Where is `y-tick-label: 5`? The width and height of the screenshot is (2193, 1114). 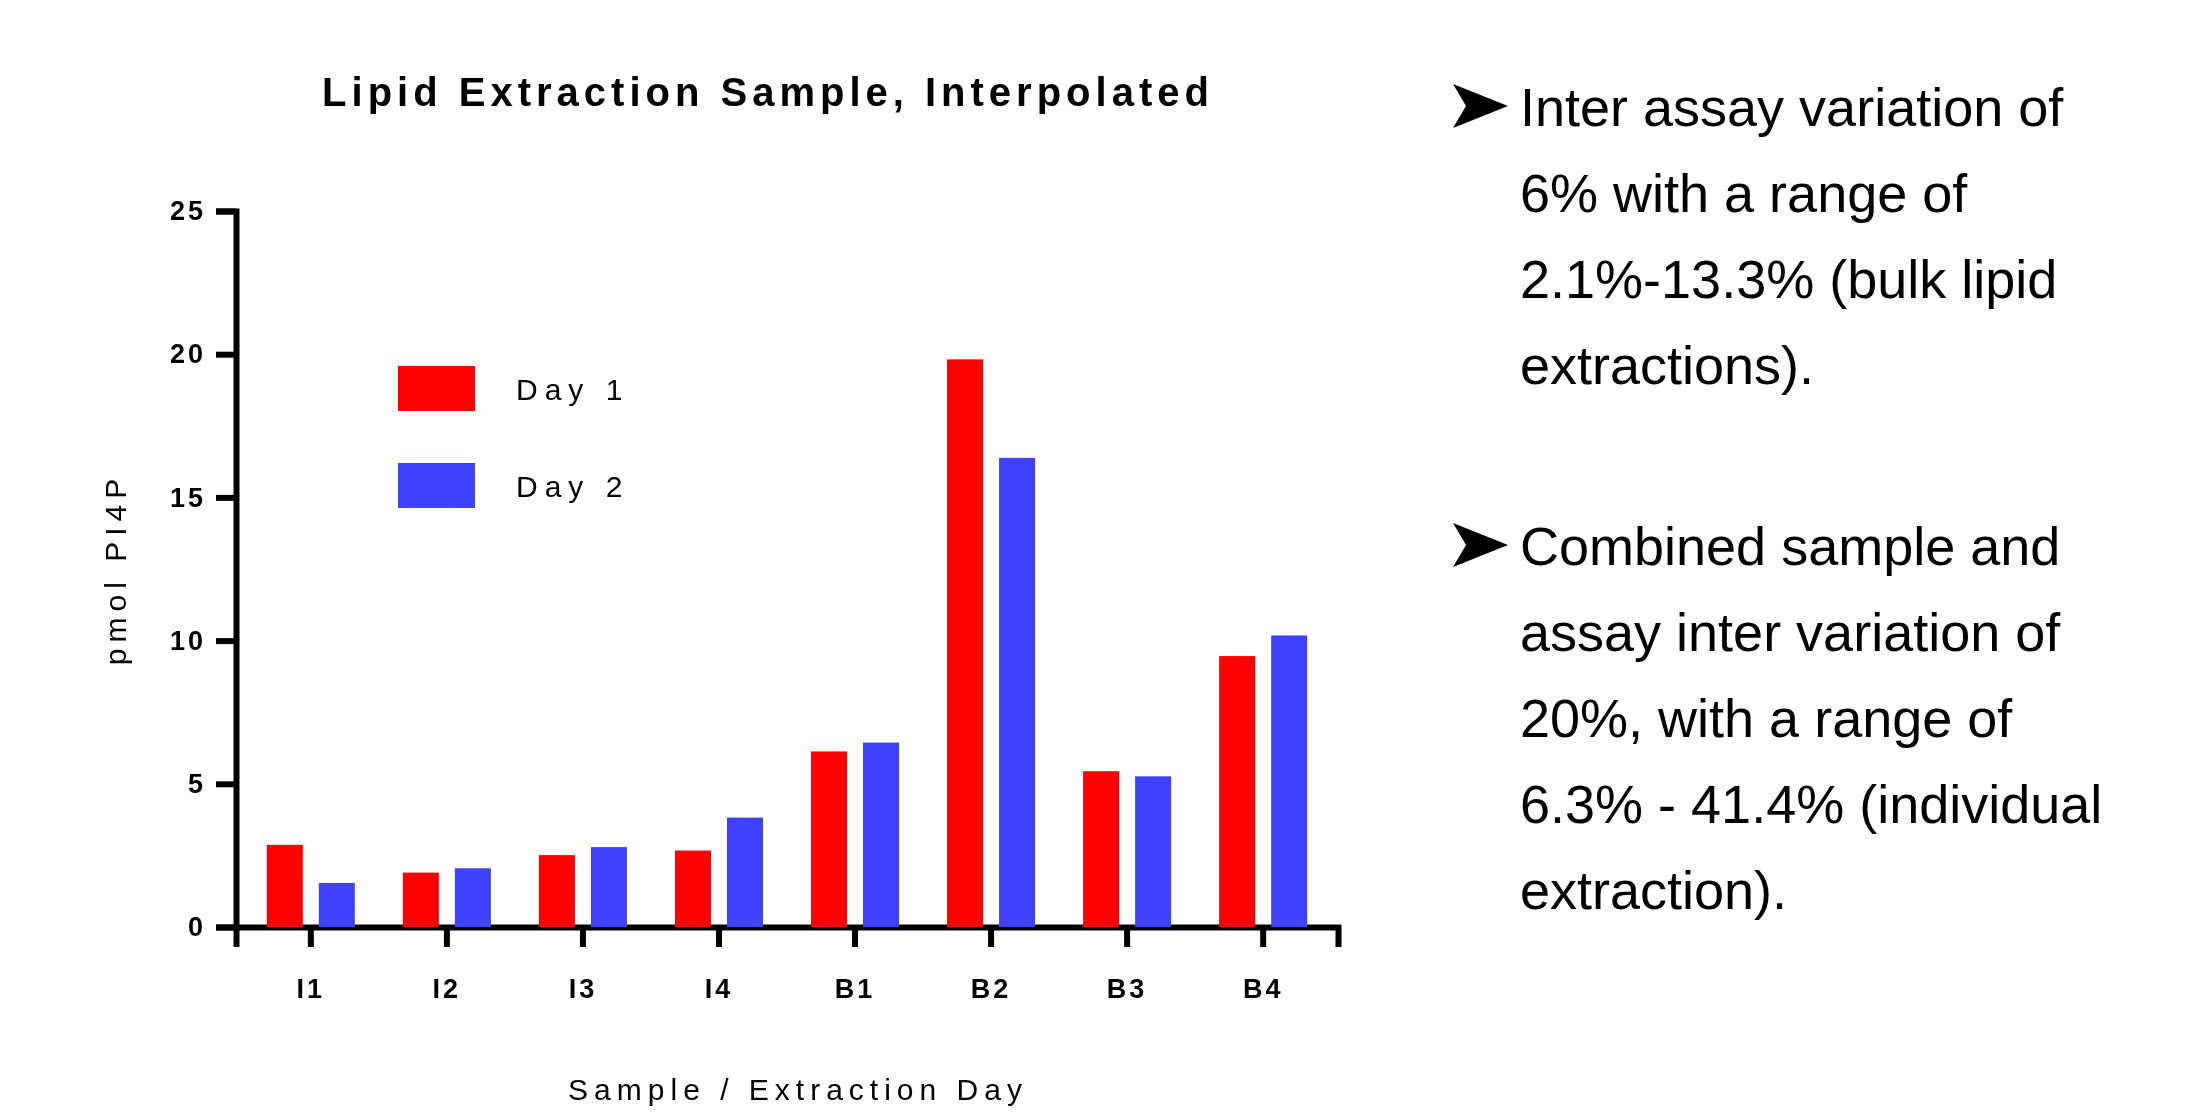 y-tick-label: 5 is located at coordinates (196, 783).